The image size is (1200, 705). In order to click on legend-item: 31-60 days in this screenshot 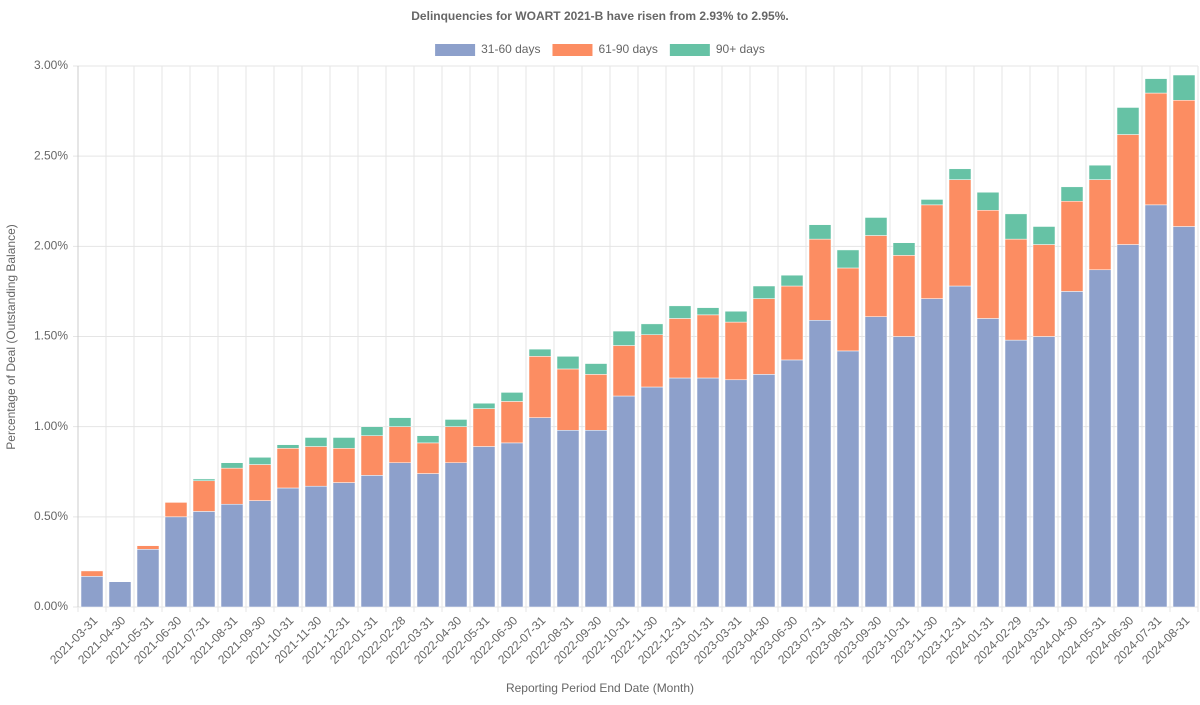, I will do `click(487, 49)`.